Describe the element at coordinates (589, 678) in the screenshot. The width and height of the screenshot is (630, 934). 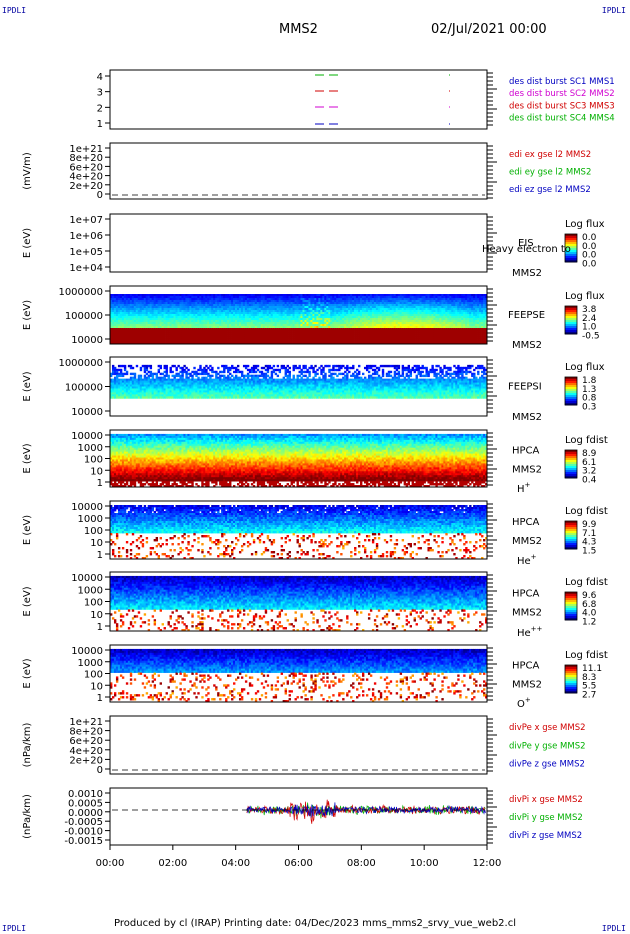
I see `colorbar-tick-label: 8.3` at that location.